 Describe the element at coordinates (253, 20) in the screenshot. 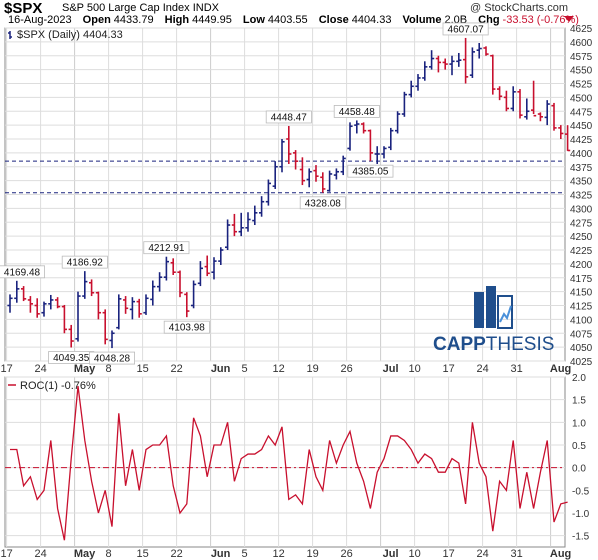

I see `low-label: Low` at that location.